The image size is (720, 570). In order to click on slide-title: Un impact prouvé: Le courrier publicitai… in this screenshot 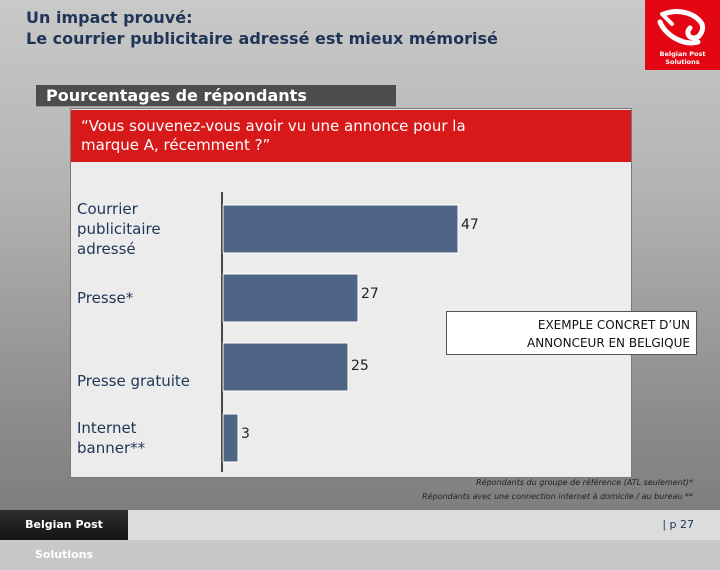, I will do `click(326, 28)`.